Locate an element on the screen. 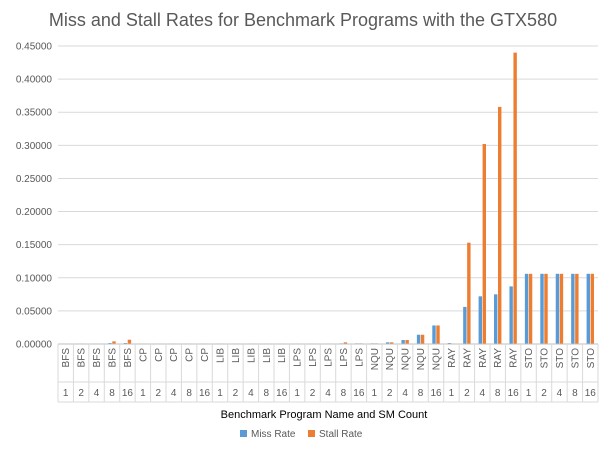 The image size is (606, 450). y-tick-label: 0.40000 is located at coordinates (34, 80).